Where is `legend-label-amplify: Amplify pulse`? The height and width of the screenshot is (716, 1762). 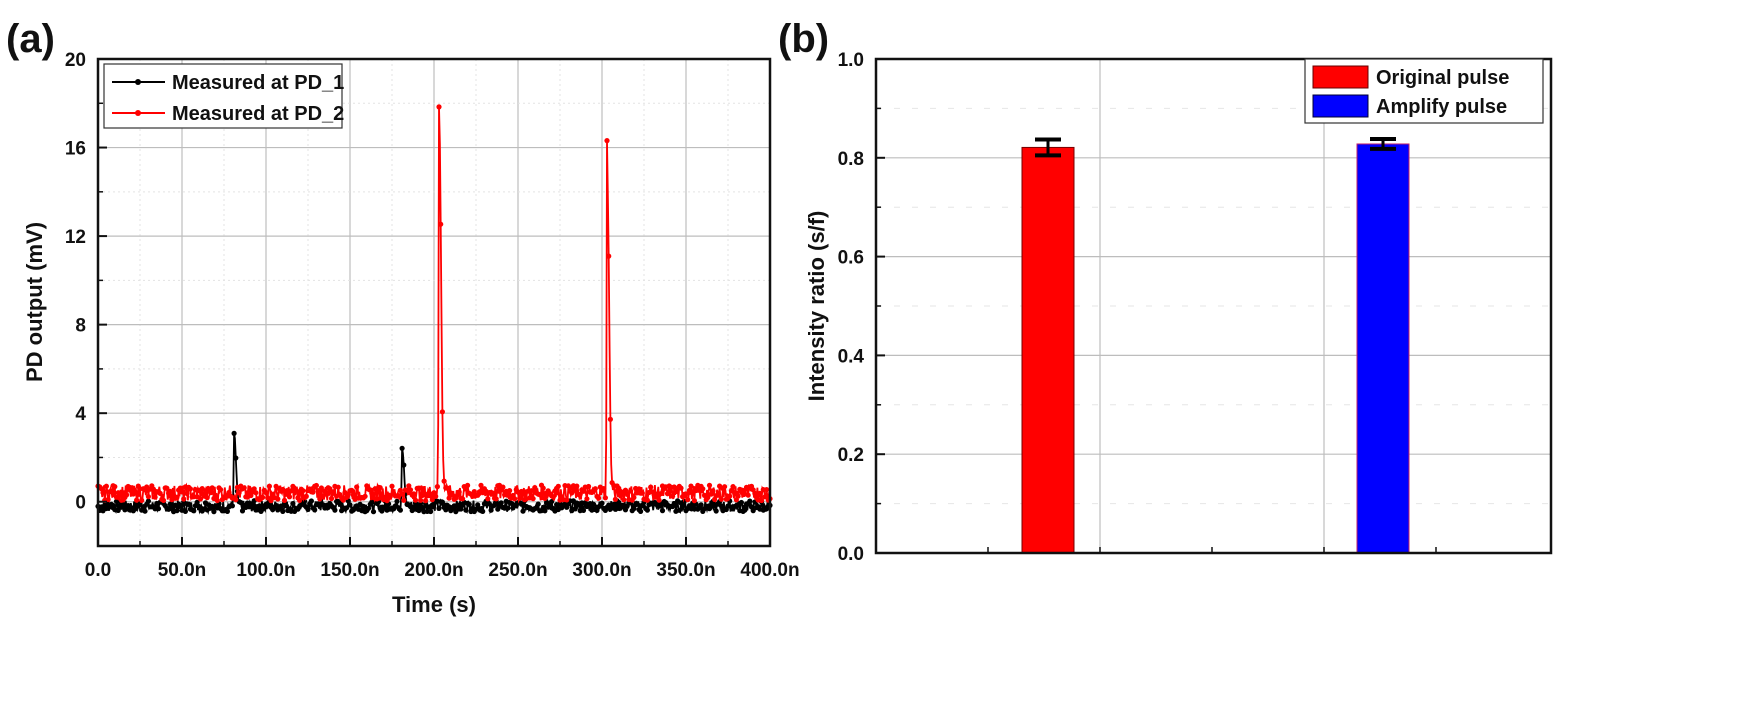 legend-label-amplify: Amplify pulse is located at coordinates (1441, 107).